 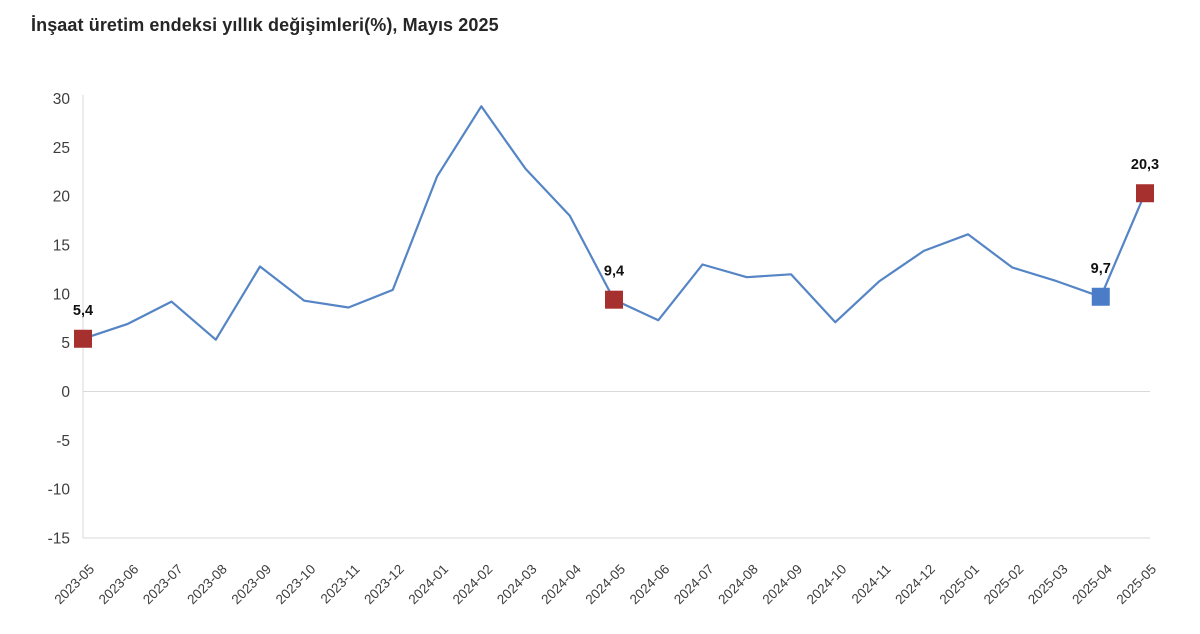 I want to click on x-tick-label: 2024-01, so click(x=428, y=585).